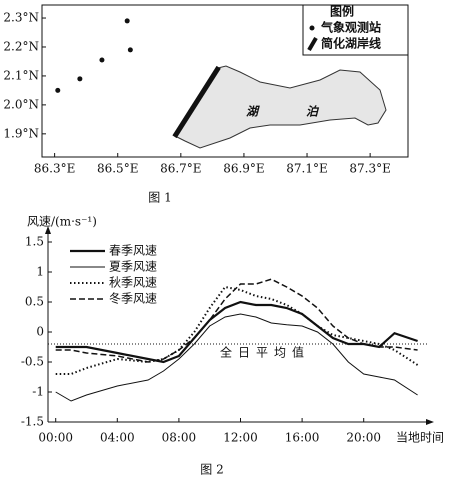  Describe the element at coordinates (133, 298) in the screenshot. I see `legend-label: 冬季风速` at that location.